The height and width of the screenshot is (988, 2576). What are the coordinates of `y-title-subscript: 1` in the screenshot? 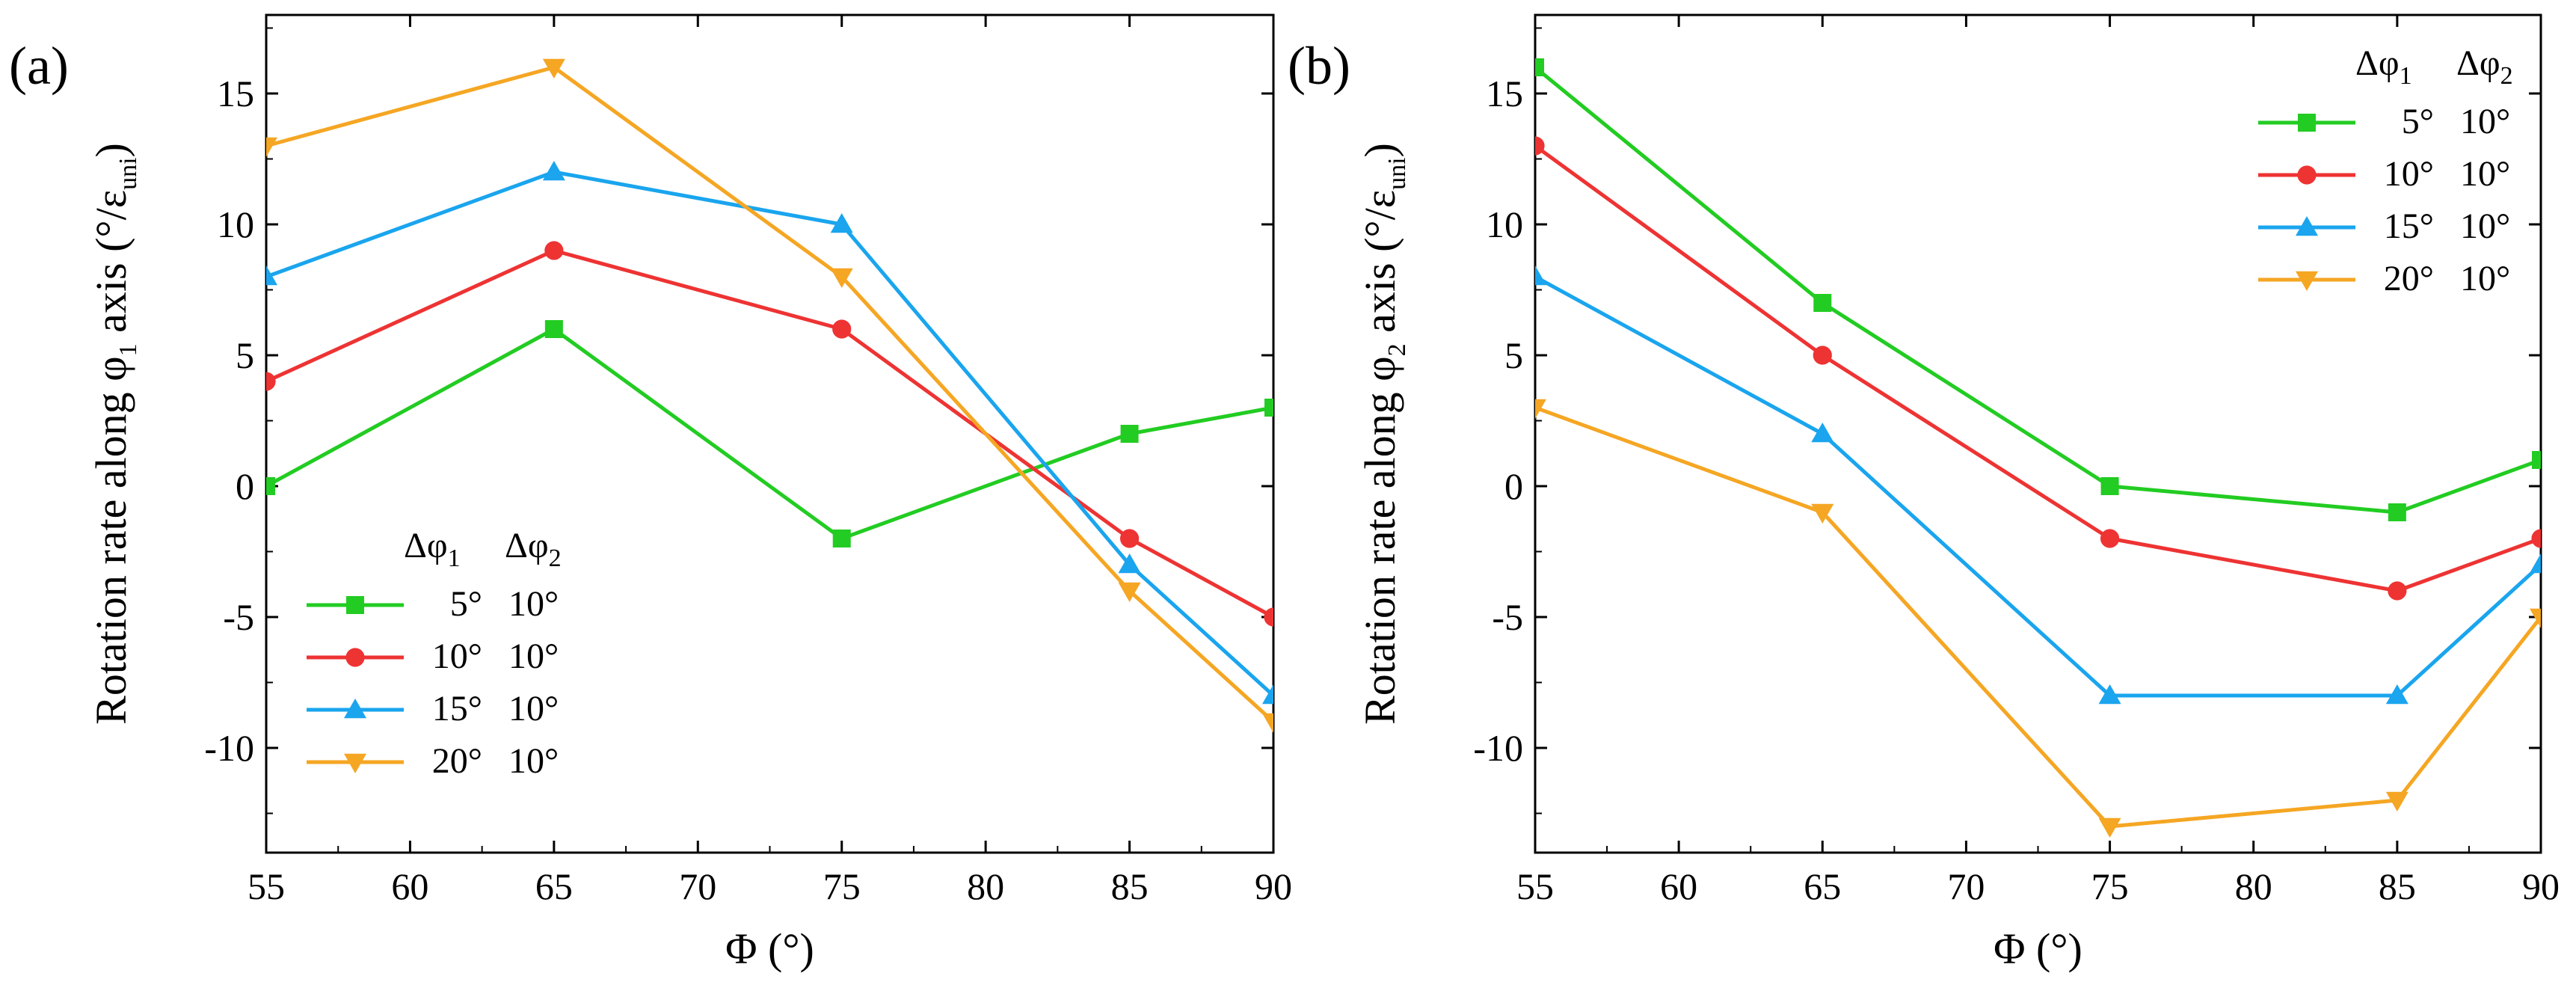 It's located at (128, 350).